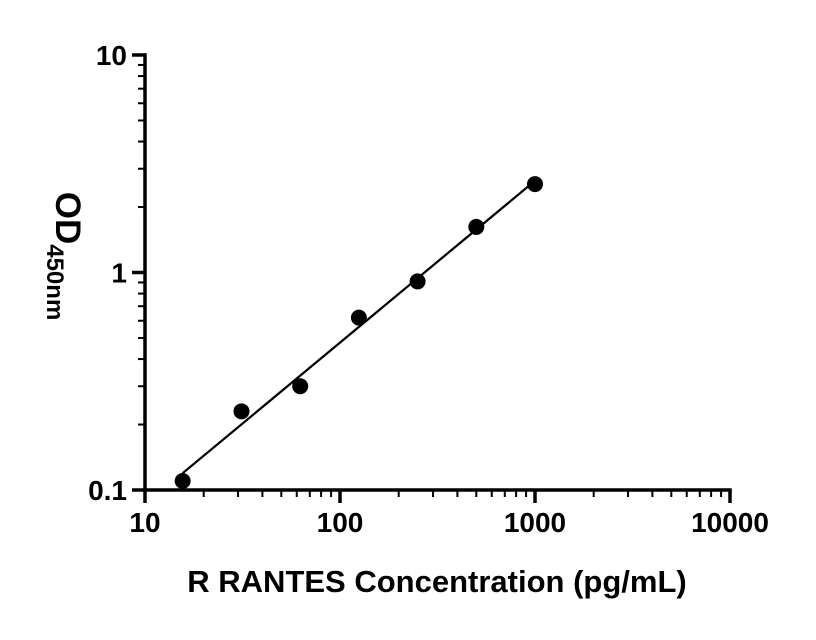  What do you see at coordinates (436, 581) in the screenshot?
I see `x-axis-title: R RANTES Concentration (pg/mL)` at bounding box center [436, 581].